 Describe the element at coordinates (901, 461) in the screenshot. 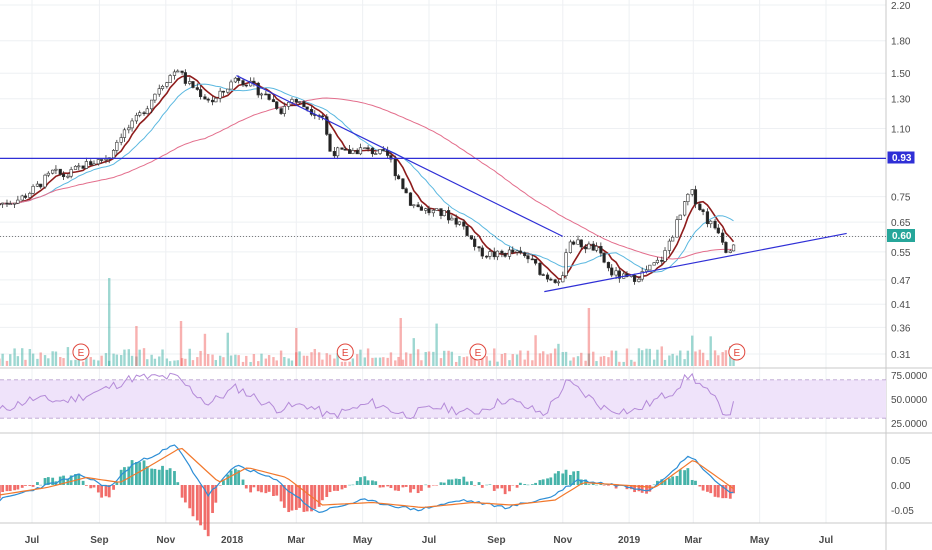

I see `macd-tick-0-05: 0.05` at that location.